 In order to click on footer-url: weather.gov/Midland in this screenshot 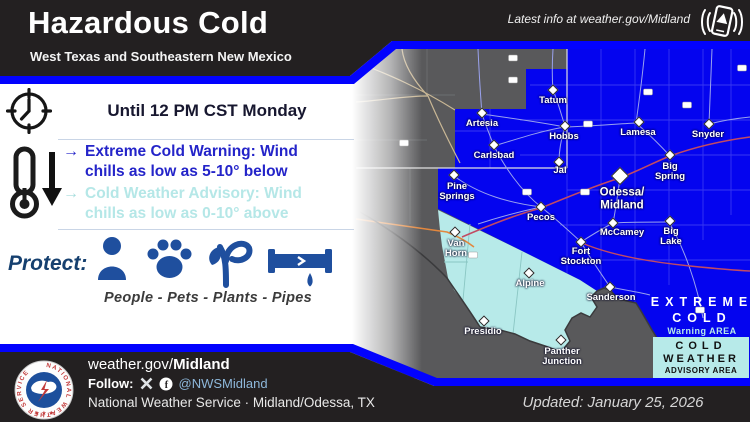, I will do `click(159, 364)`.